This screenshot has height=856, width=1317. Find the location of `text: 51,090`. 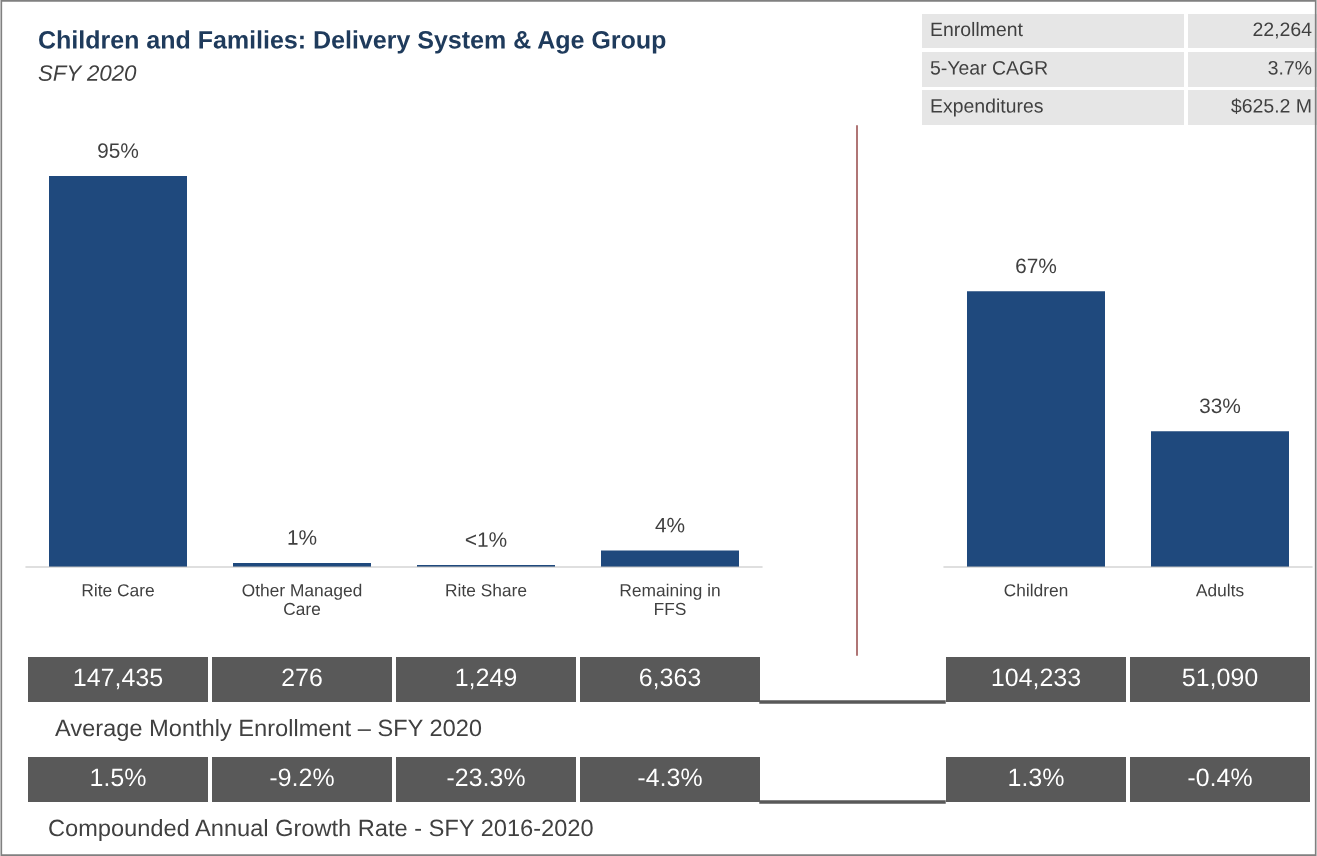

text: 51,090 is located at coordinates (1220, 679).